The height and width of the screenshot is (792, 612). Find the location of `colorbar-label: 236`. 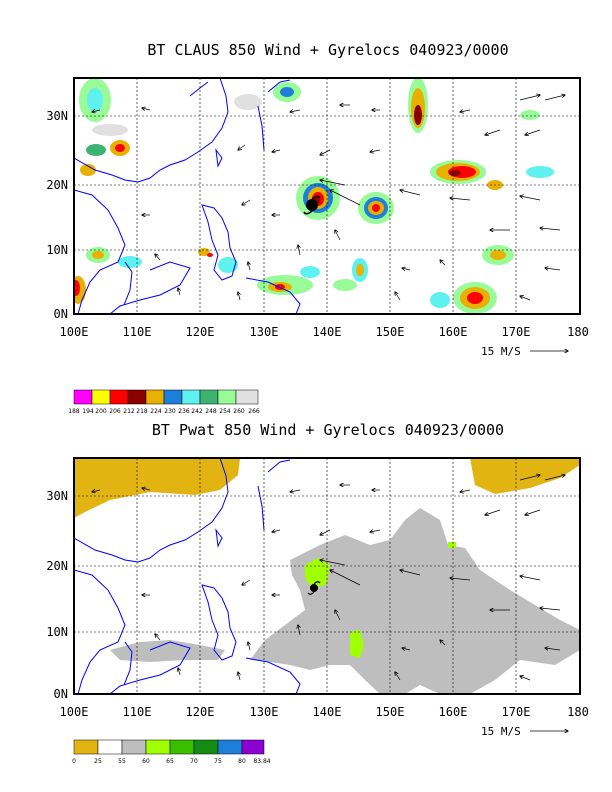

colorbar-label: 236 is located at coordinates (184, 411).